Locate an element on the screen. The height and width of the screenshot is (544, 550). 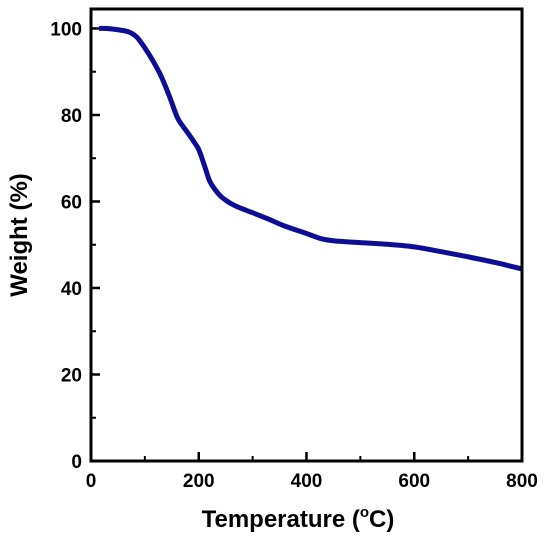
x-tick-label: 0 is located at coordinates (91, 481).